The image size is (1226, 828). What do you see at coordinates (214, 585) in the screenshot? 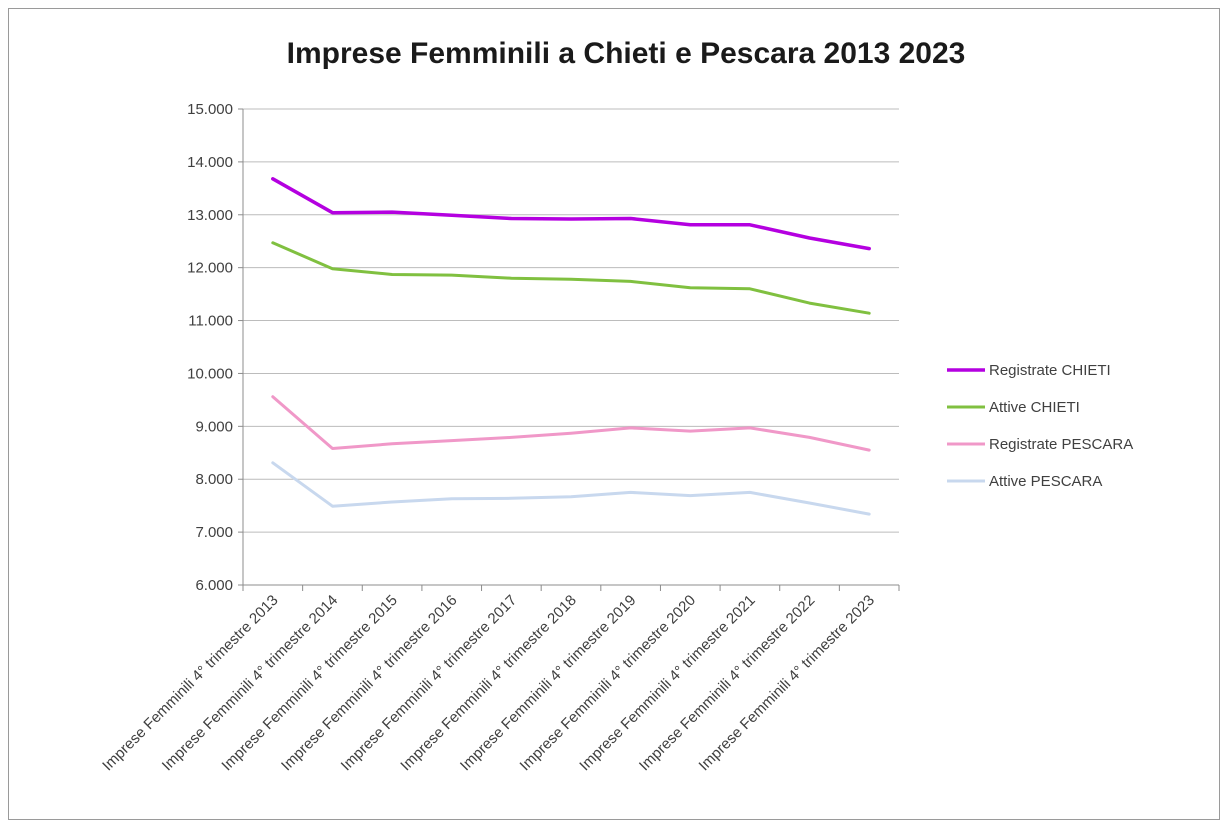
I see `y-tick-label: 6.000` at bounding box center [214, 585].